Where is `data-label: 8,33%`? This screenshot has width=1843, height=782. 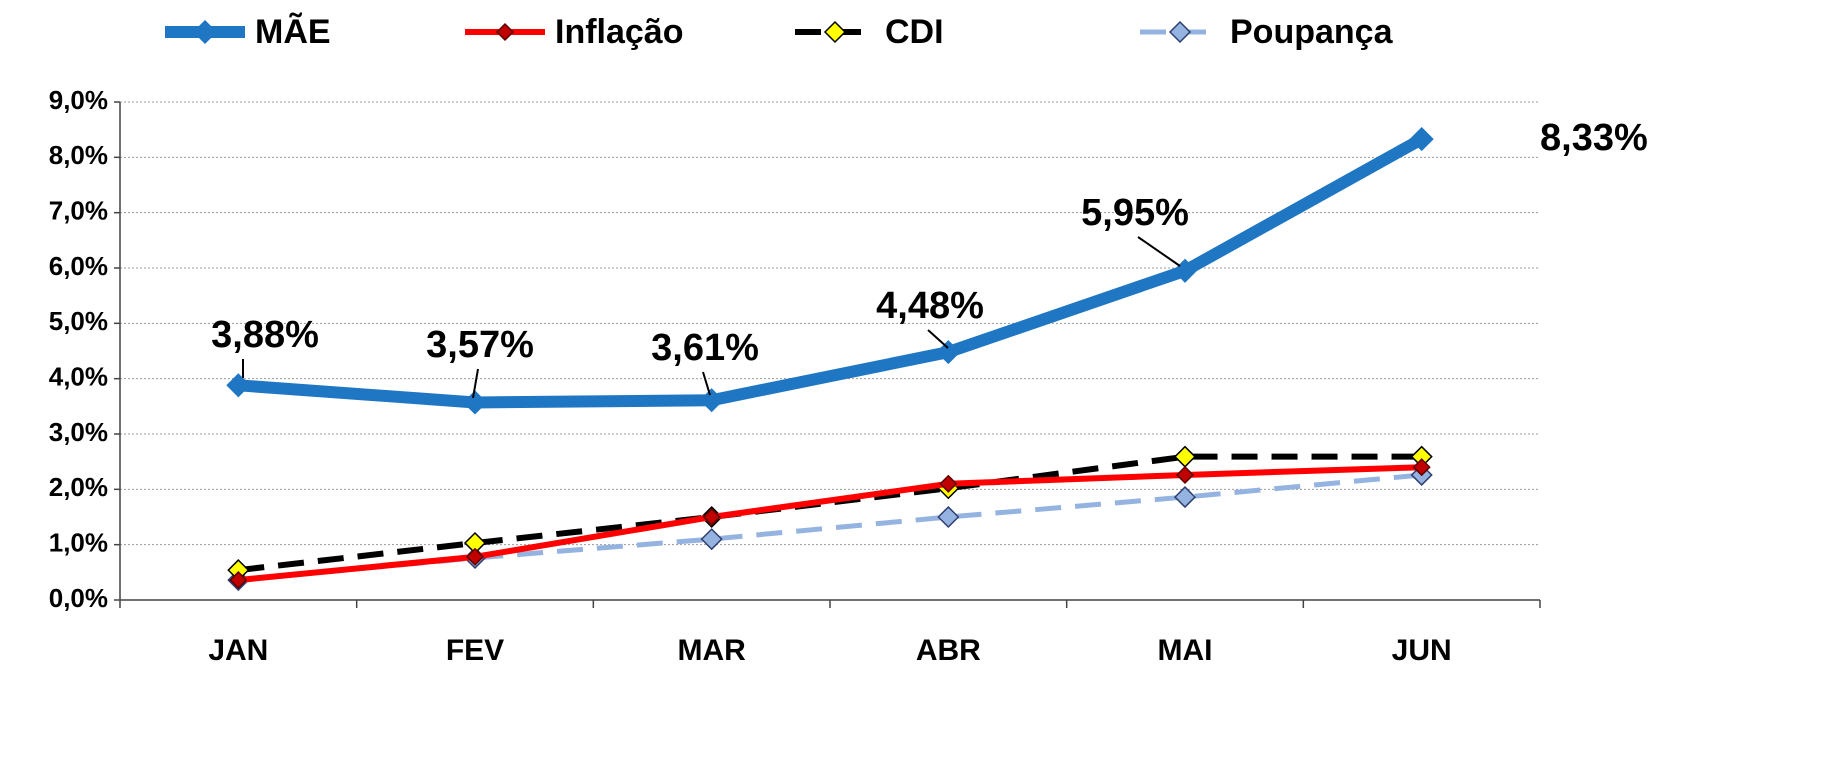 data-label: 8,33% is located at coordinates (1594, 138).